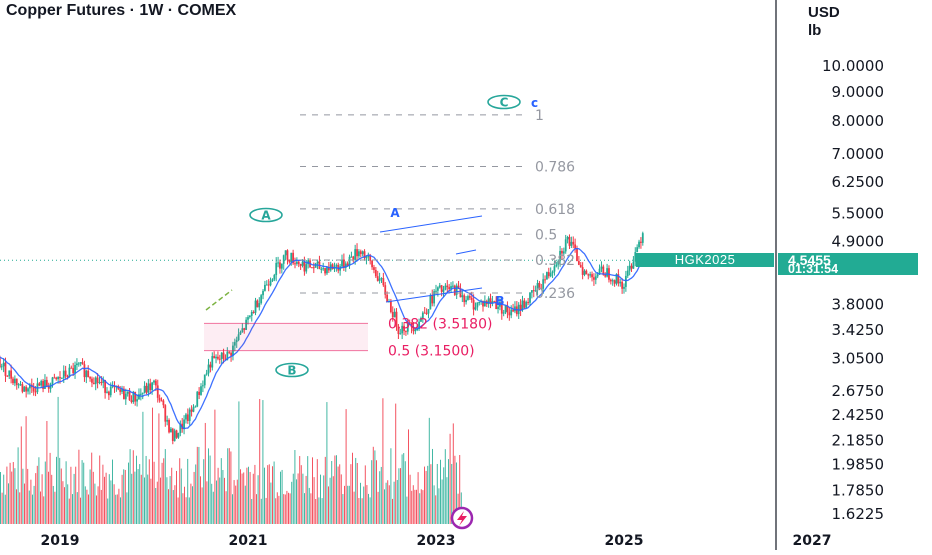 Image resolution: width=932 pixels, height=555 pixels. Describe the element at coordinates (555, 210) in the screenshot. I see `fib-extension-label: 0.618` at that location.